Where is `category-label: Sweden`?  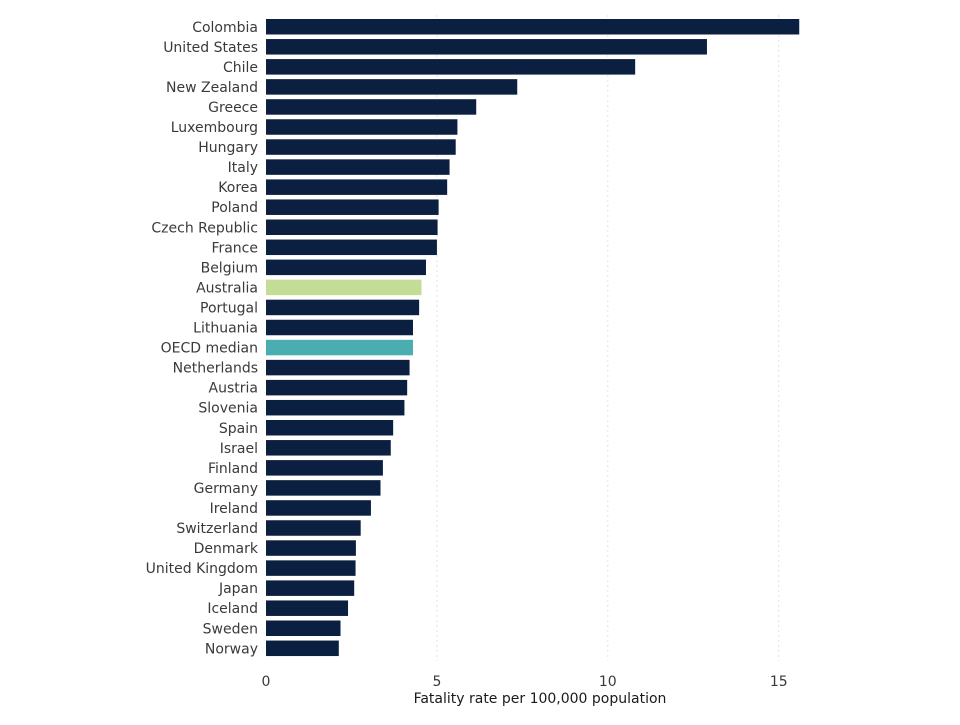 category-label: Sweden is located at coordinates (230, 629).